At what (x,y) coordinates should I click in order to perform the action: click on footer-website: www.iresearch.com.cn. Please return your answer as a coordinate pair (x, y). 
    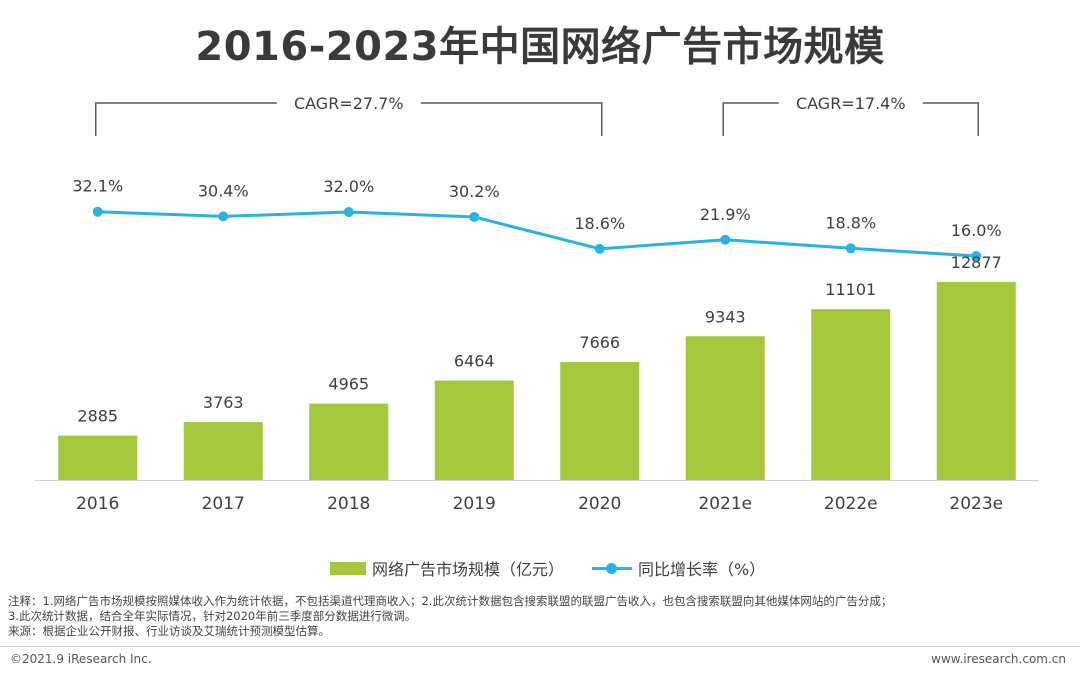
    Looking at the image, I should click on (998, 659).